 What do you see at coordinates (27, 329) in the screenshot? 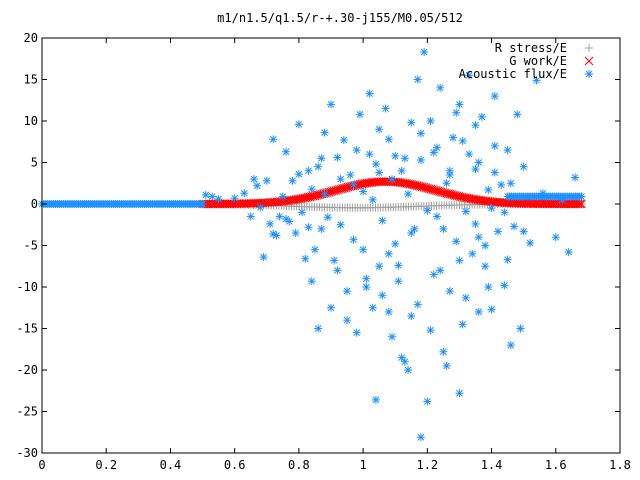
I see `y-tick-label: -15` at bounding box center [27, 329].